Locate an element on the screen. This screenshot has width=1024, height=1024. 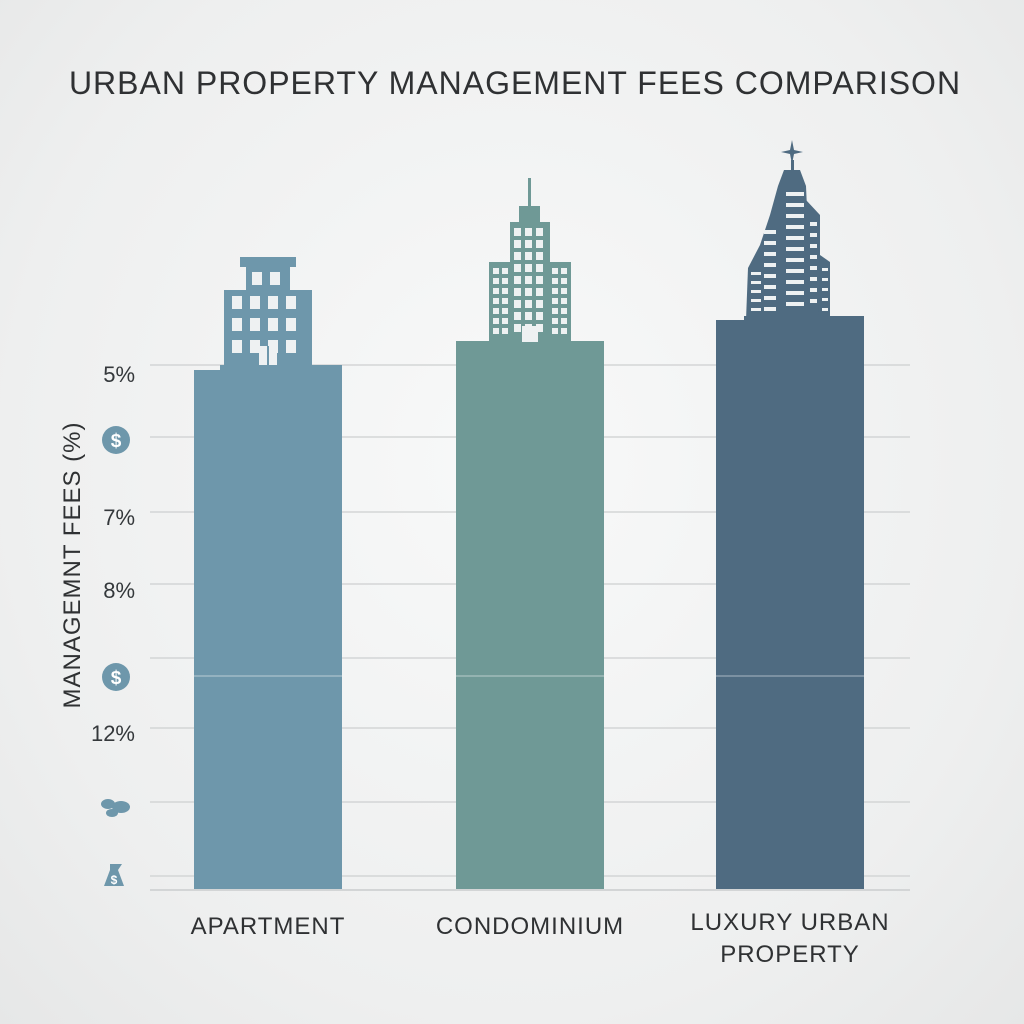
category-label: PROPERTY is located at coordinates (790, 954).